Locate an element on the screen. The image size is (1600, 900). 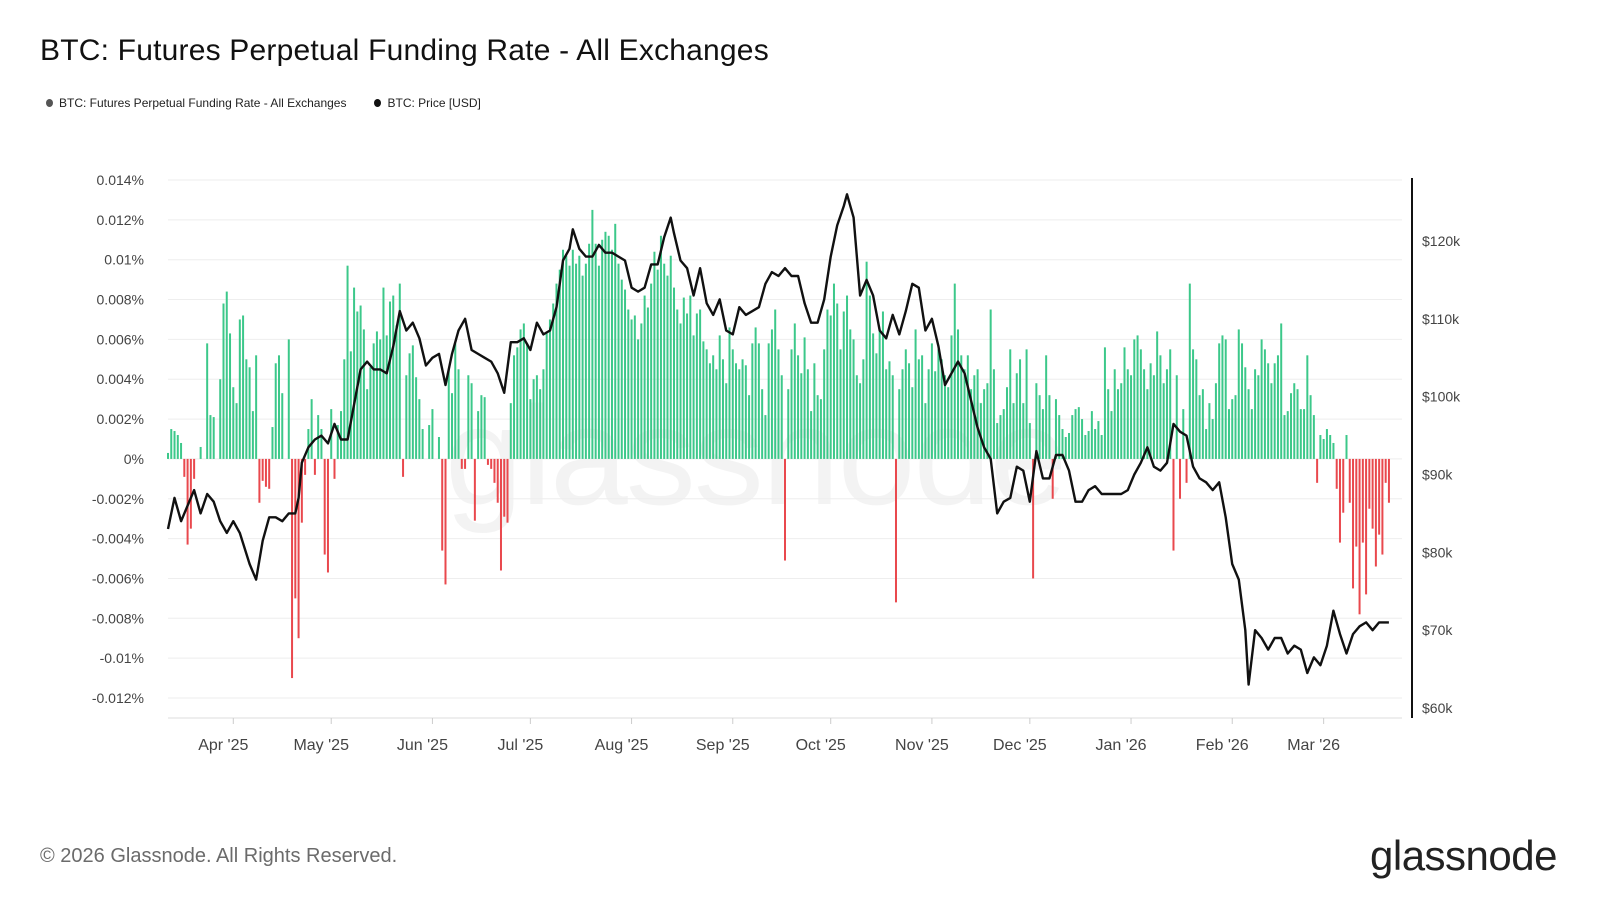
x-tick-label: Sep '25 is located at coordinates (723, 745).